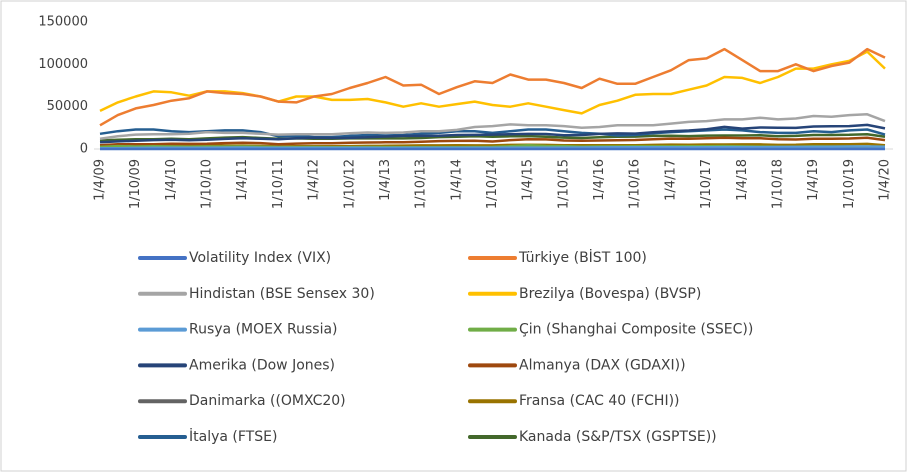 Image resolution: width=907 pixels, height=472 pixels. Describe the element at coordinates (207, 184) in the screenshot. I see `x-tick-label: 1/10/10` at that location.